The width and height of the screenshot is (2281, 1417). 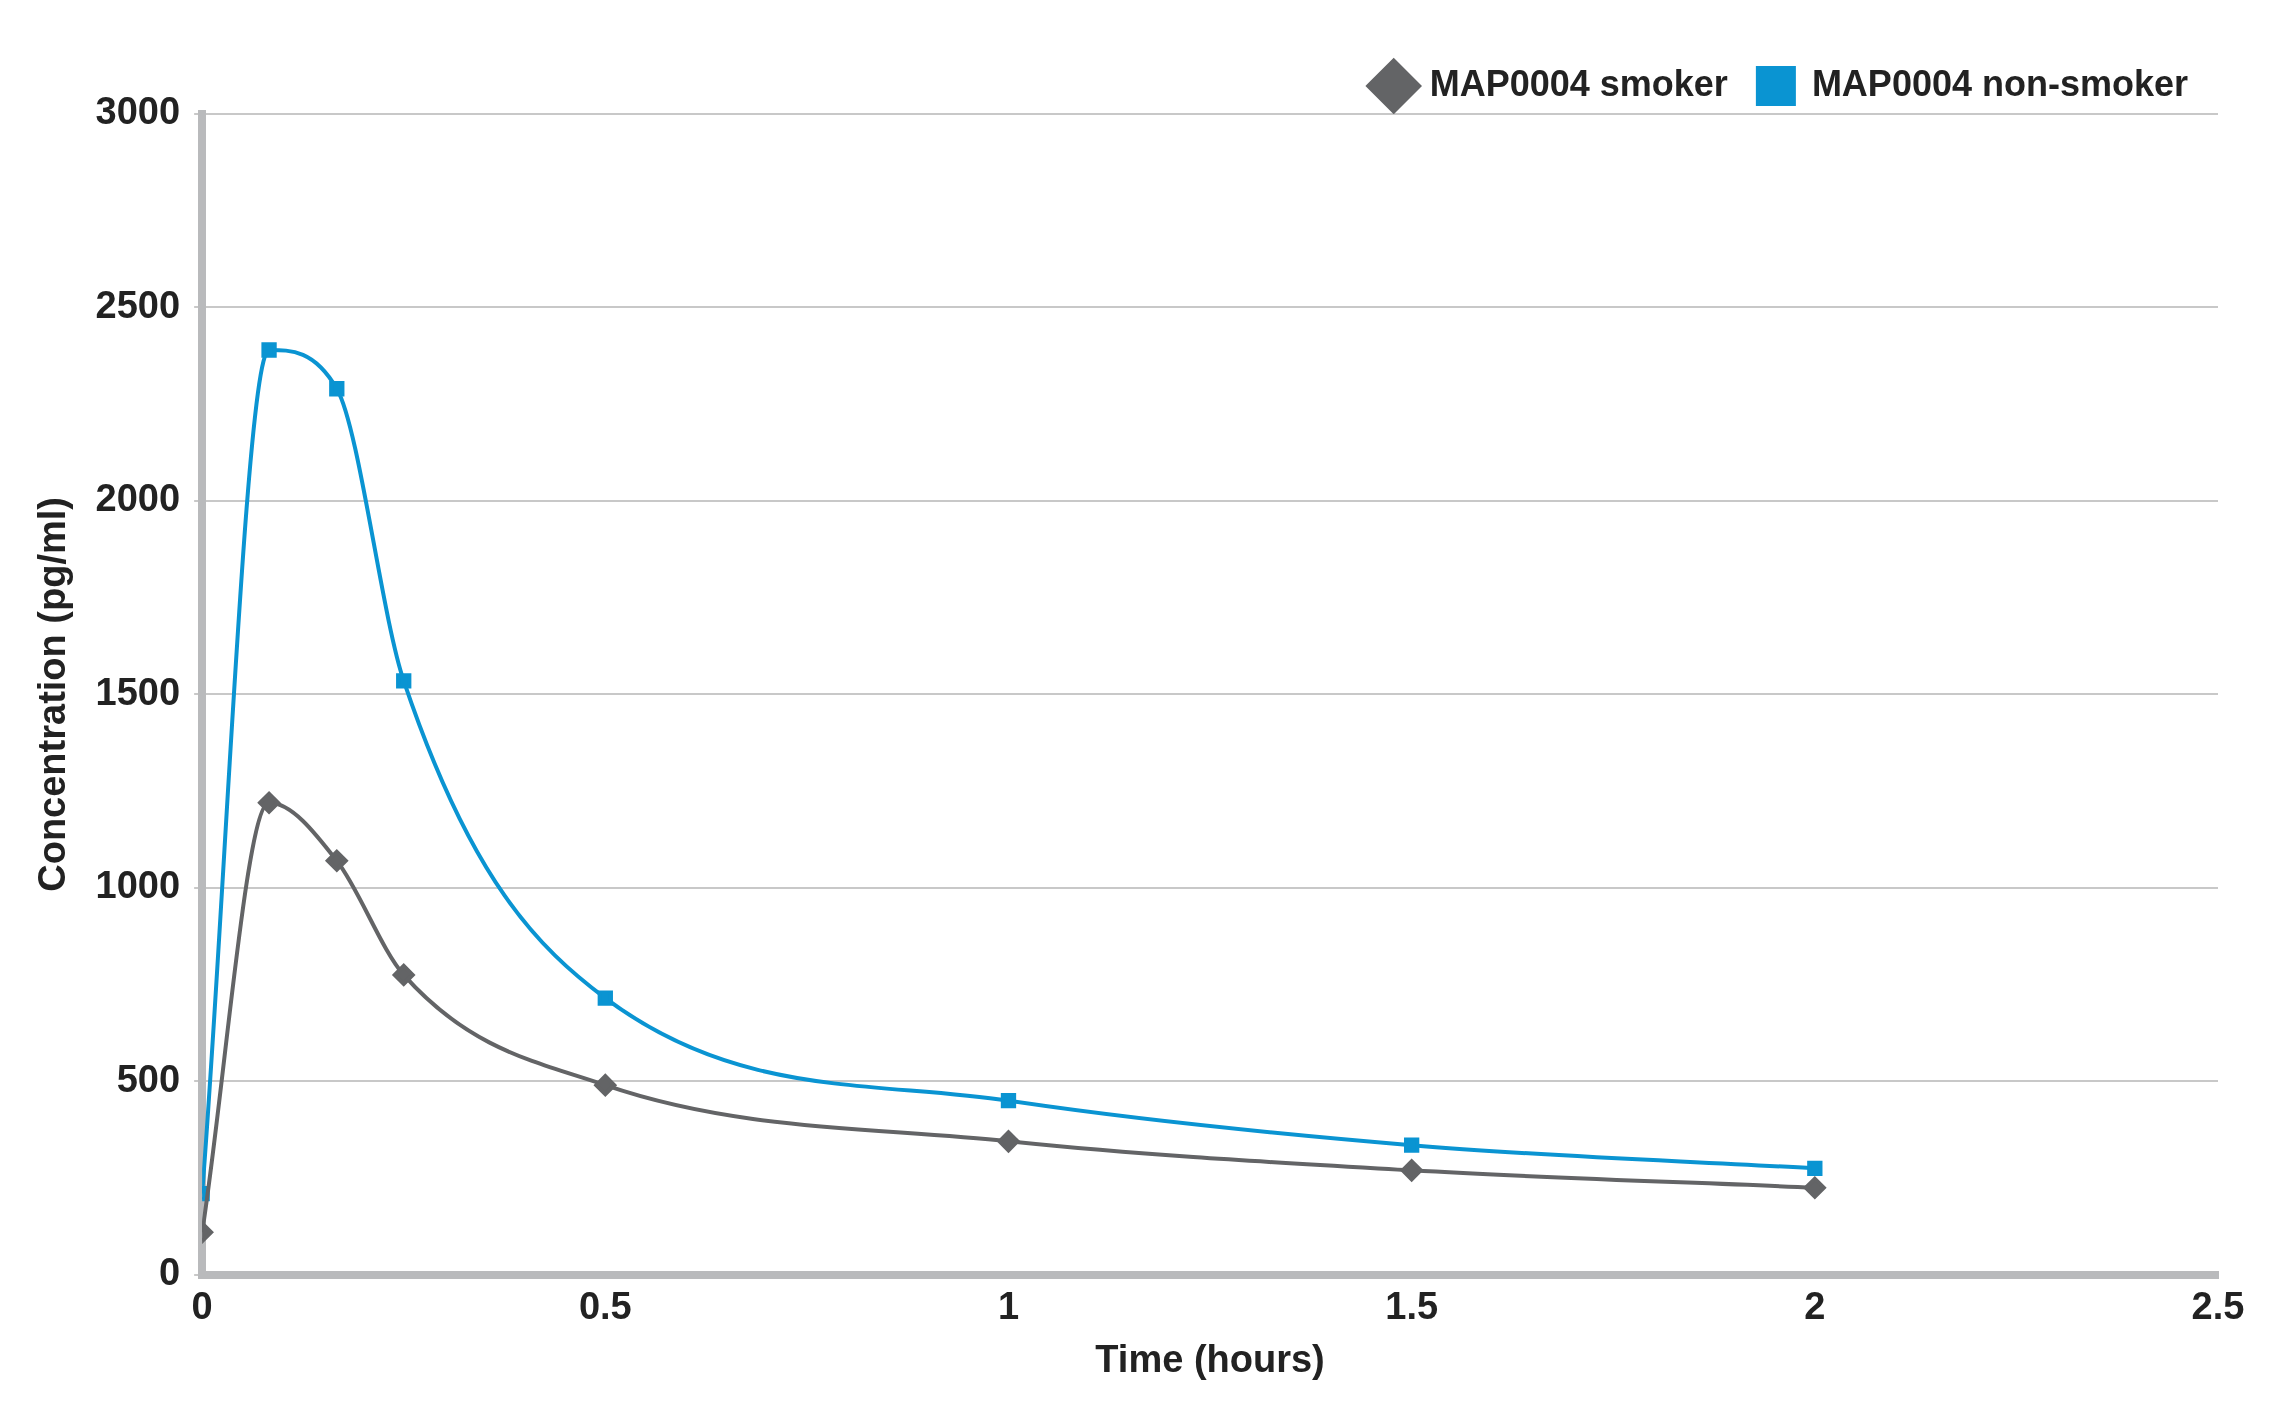 I want to click on y-tick-label: 1500, so click(x=138, y=691).